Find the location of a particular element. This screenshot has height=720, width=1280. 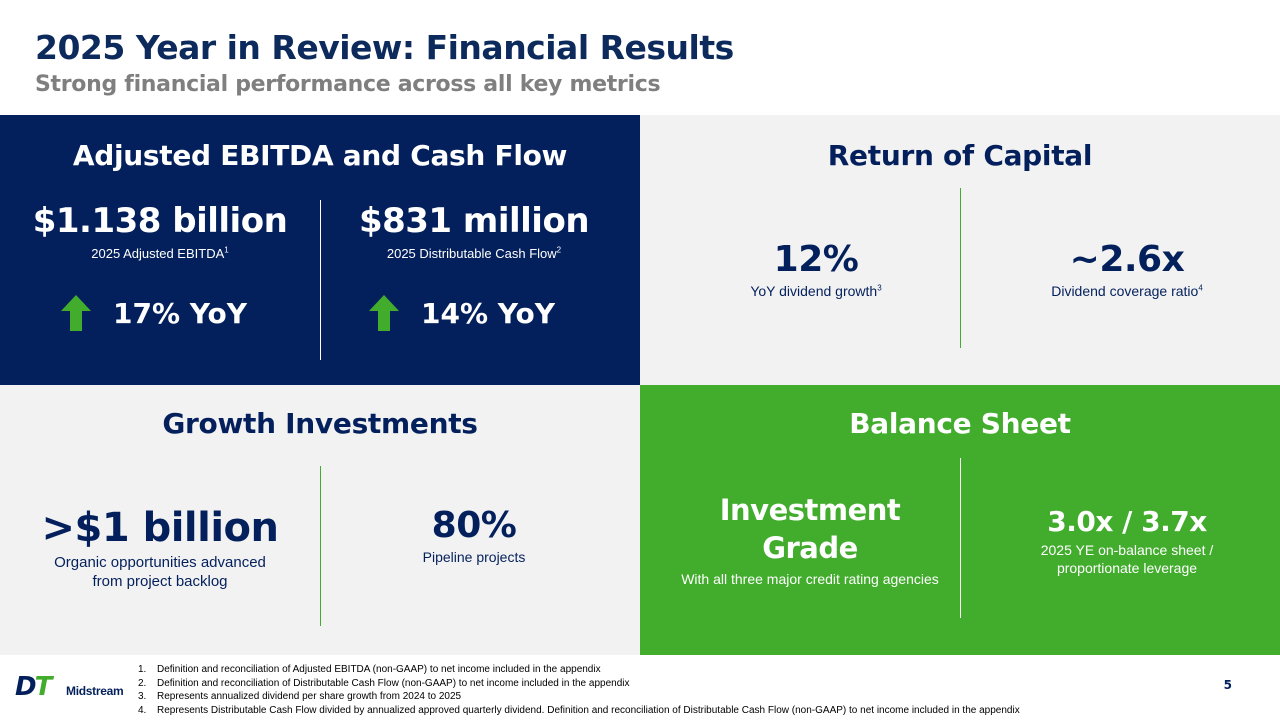

company-logo: DT Midstream is located at coordinates (70, 688).